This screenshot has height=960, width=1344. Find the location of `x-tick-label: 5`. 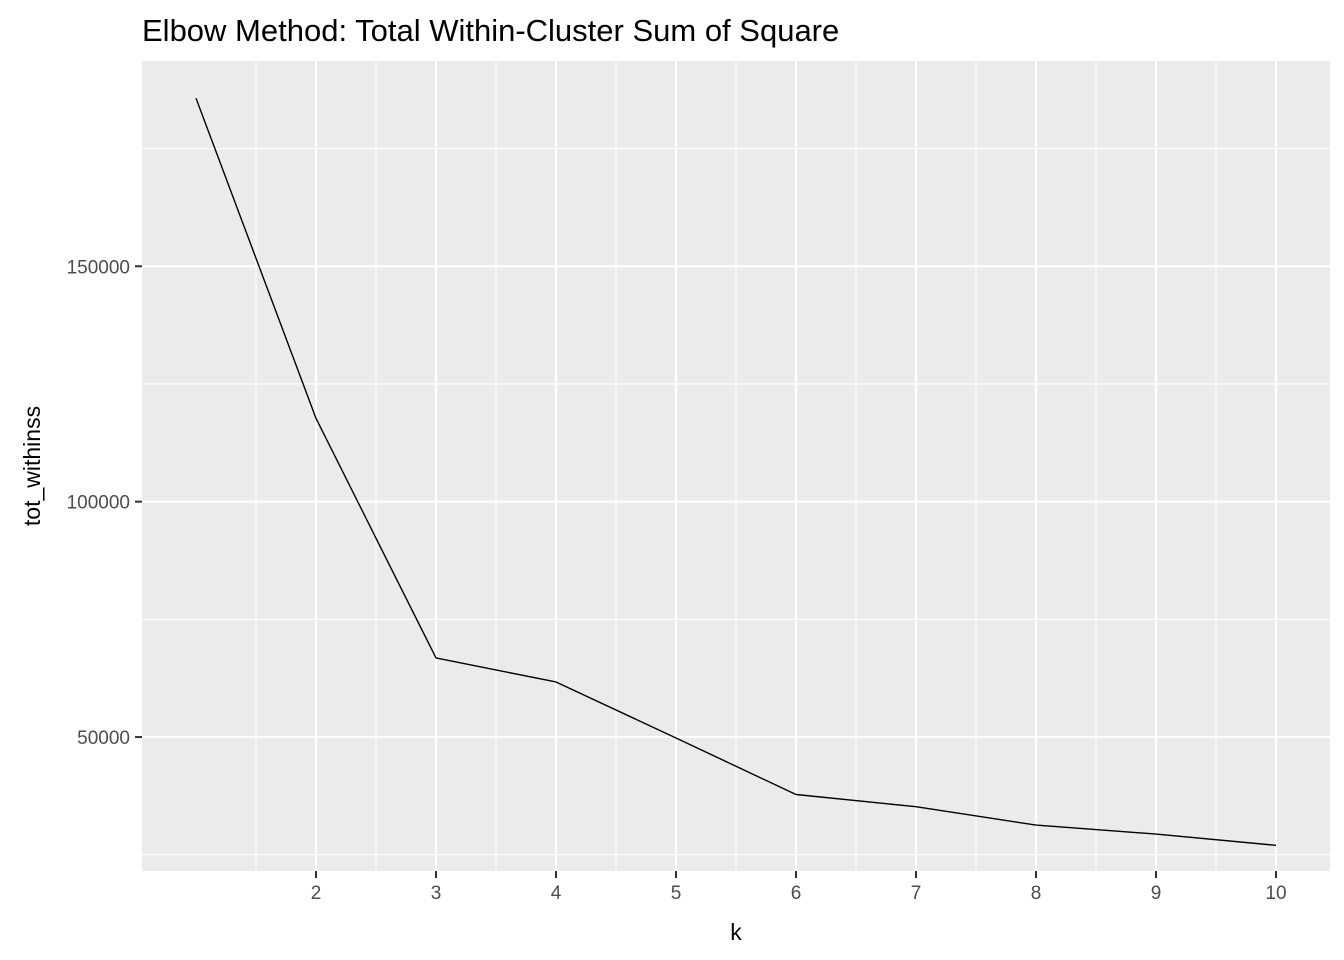

x-tick-label: 5 is located at coordinates (676, 893).